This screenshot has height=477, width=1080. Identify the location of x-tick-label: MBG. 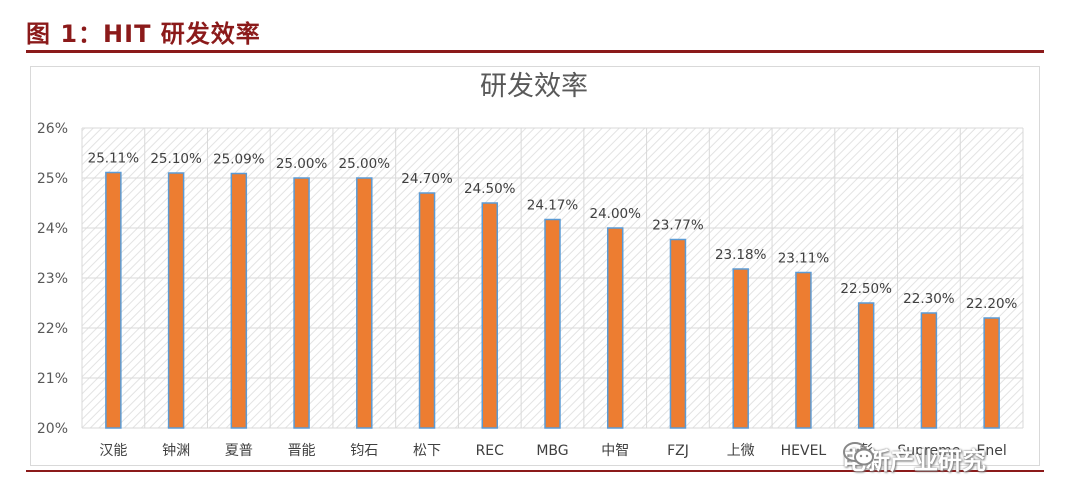
(552, 451).